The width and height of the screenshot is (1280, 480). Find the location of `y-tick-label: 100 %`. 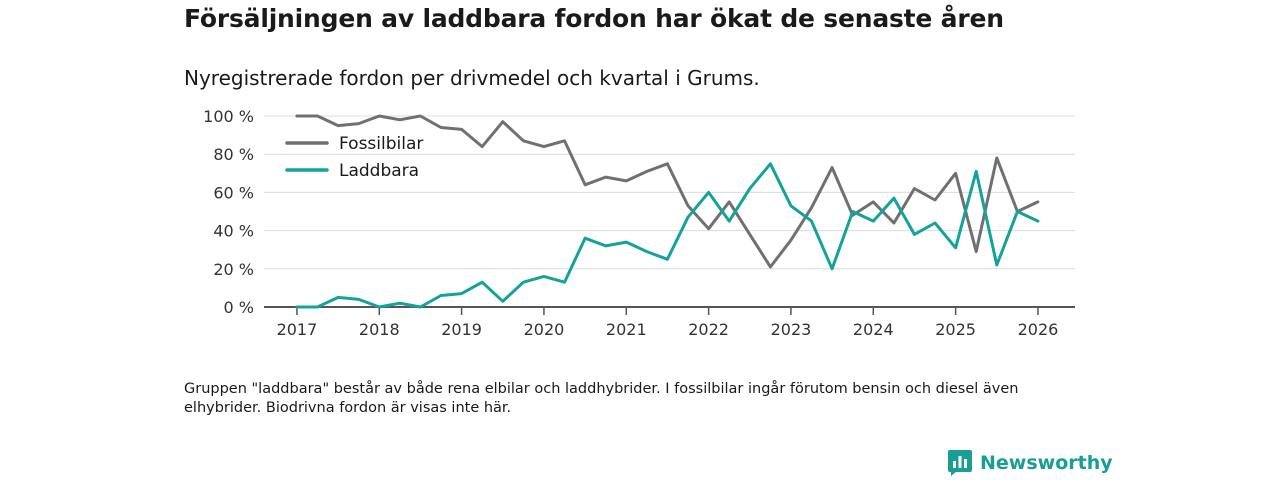

y-tick-label: 100 % is located at coordinates (228, 116).